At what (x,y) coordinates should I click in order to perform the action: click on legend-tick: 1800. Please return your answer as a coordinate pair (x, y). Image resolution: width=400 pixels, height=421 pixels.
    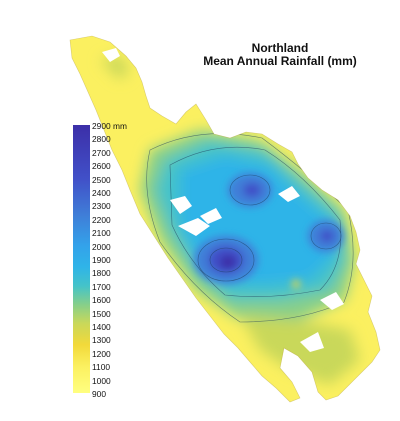
    Looking at the image, I should click on (101, 273).